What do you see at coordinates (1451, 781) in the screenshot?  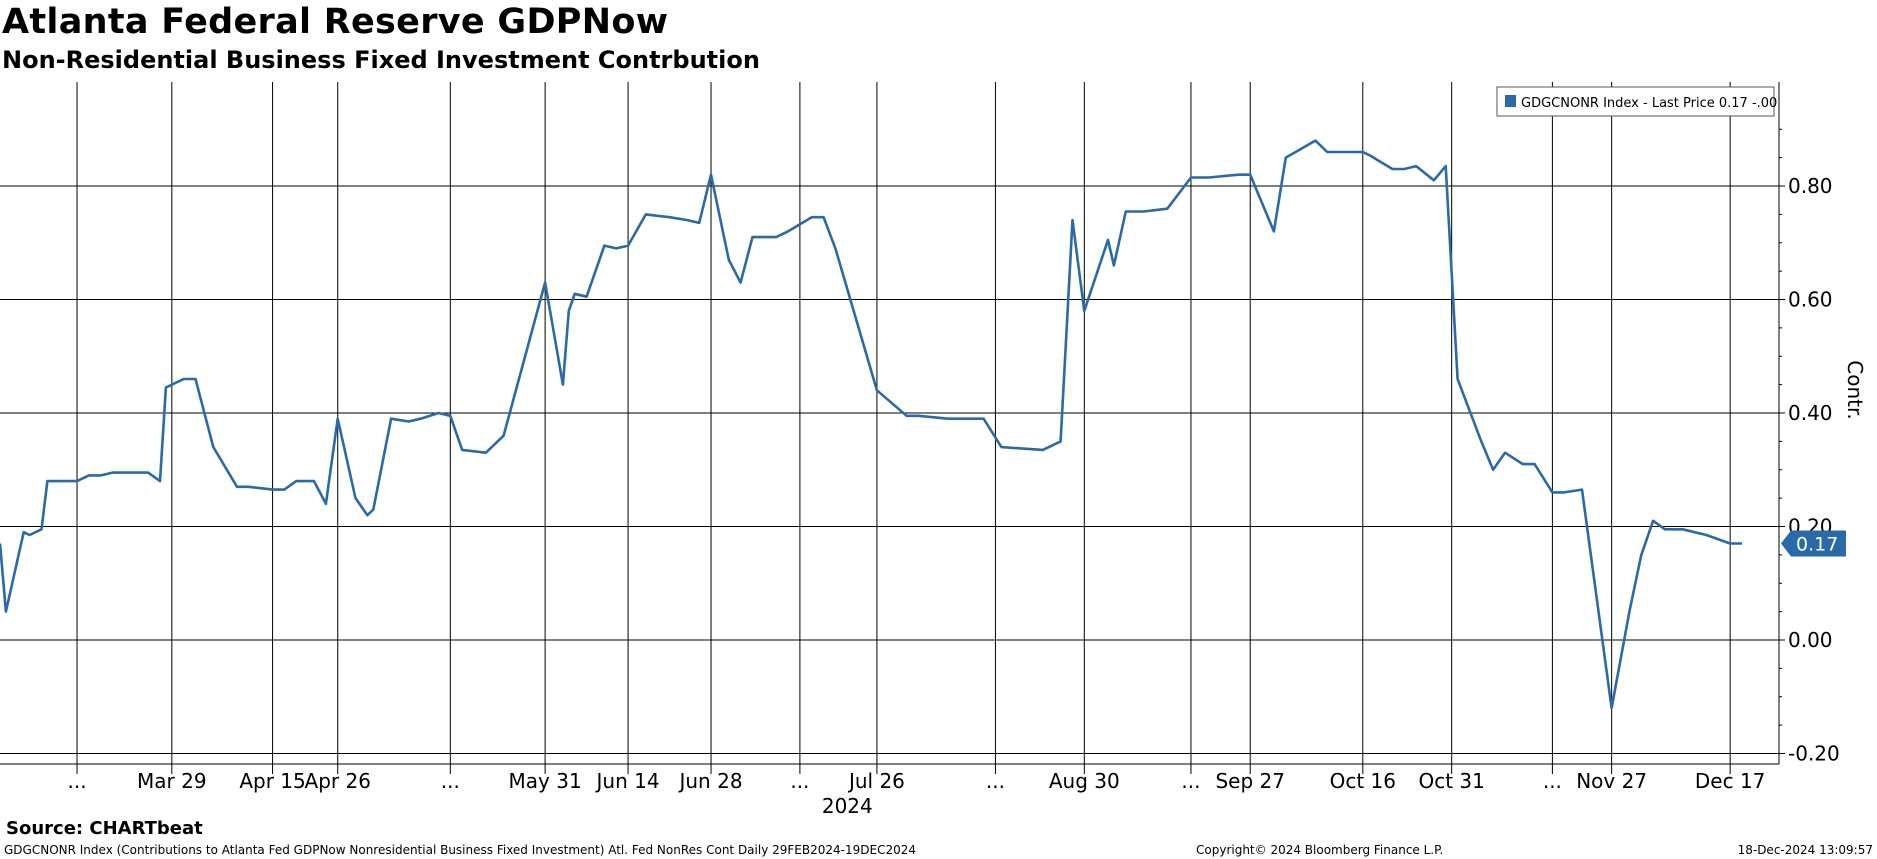 I see `x-tick-label: Oct 31` at bounding box center [1451, 781].